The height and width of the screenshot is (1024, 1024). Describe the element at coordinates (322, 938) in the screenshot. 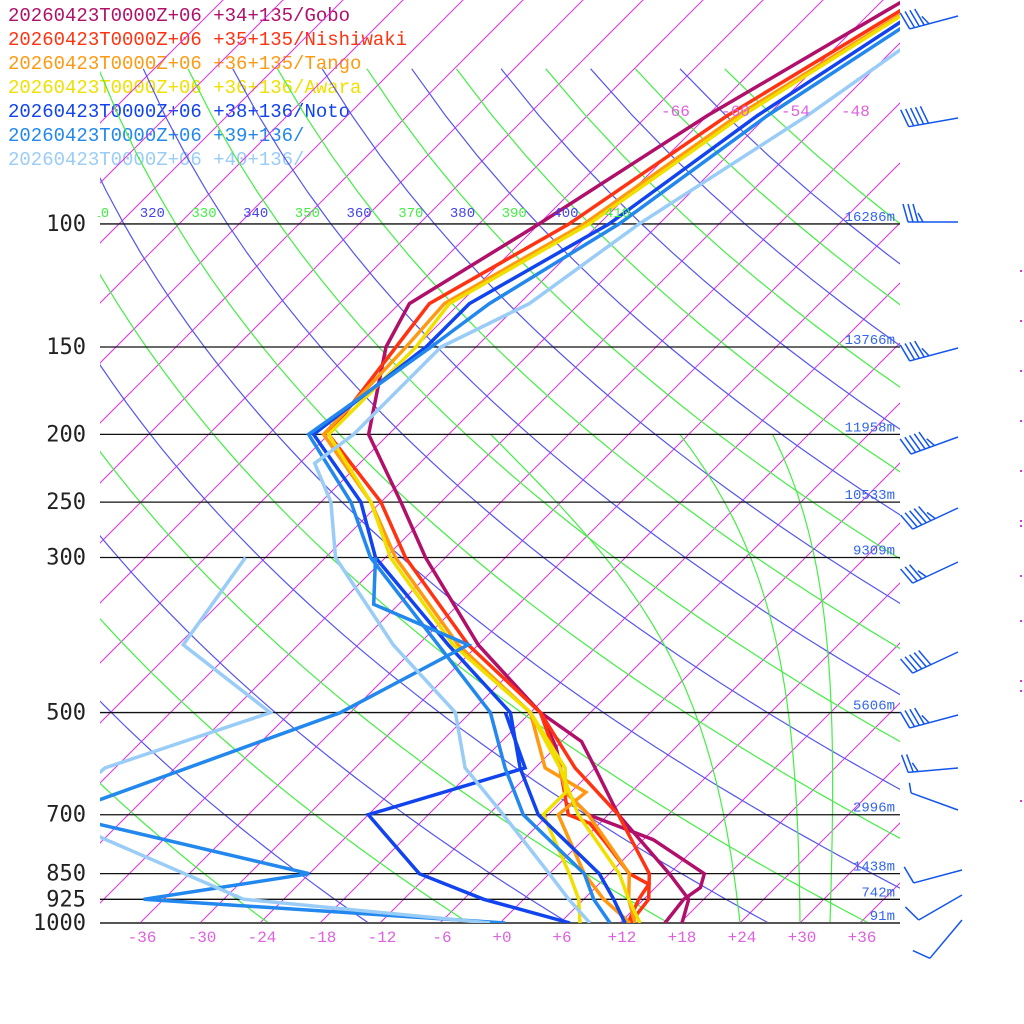

I see `temperature-tick-label: -18` at that location.